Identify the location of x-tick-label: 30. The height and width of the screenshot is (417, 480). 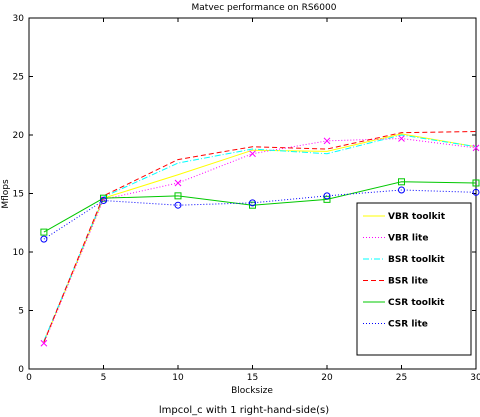
(475, 378).